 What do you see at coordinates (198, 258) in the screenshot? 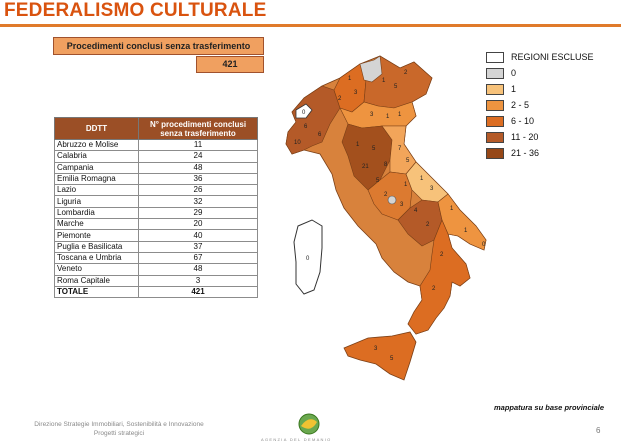
I see `value-cell: 67` at bounding box center [198, 258].